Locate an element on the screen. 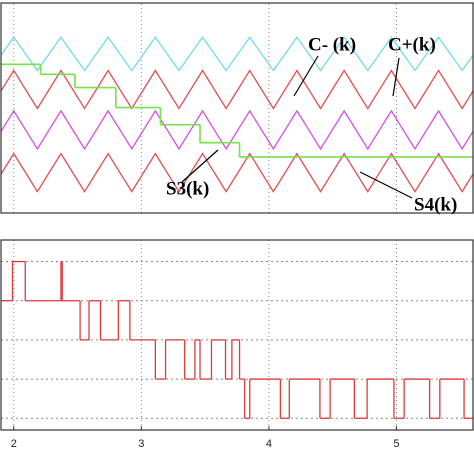 The width and height of the screenshot is (474, 474). x-tick-label: 3 is located at coordinates (141, 444).